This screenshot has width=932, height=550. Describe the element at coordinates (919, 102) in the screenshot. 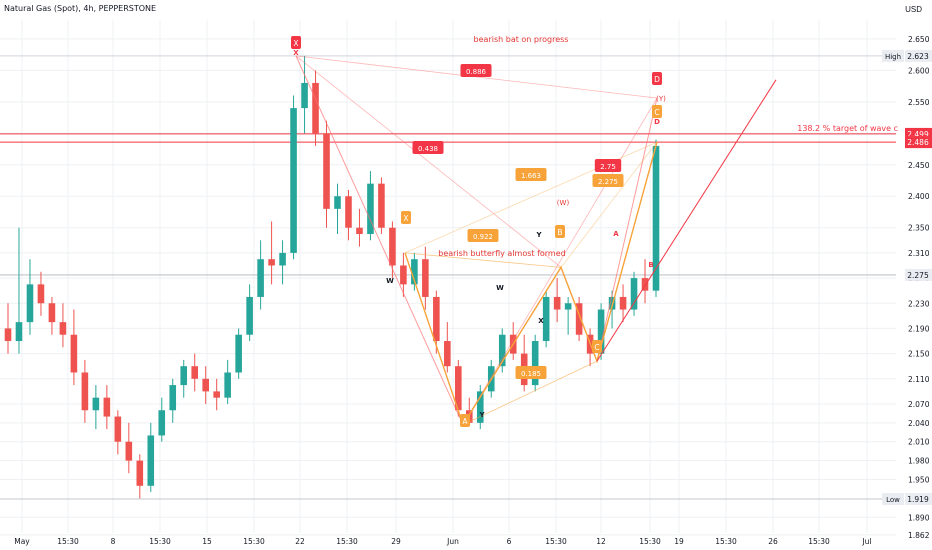

I see `y-tick-label: 2.550` at that location.